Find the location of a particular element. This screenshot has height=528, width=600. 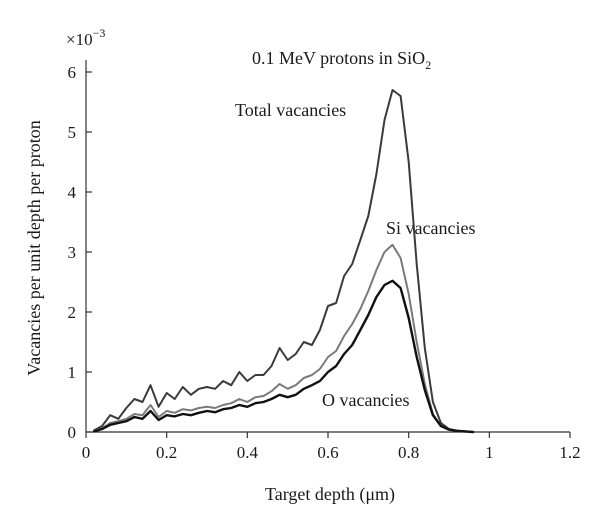

y-tick-label: 0 is located at coordinates (72, 432).